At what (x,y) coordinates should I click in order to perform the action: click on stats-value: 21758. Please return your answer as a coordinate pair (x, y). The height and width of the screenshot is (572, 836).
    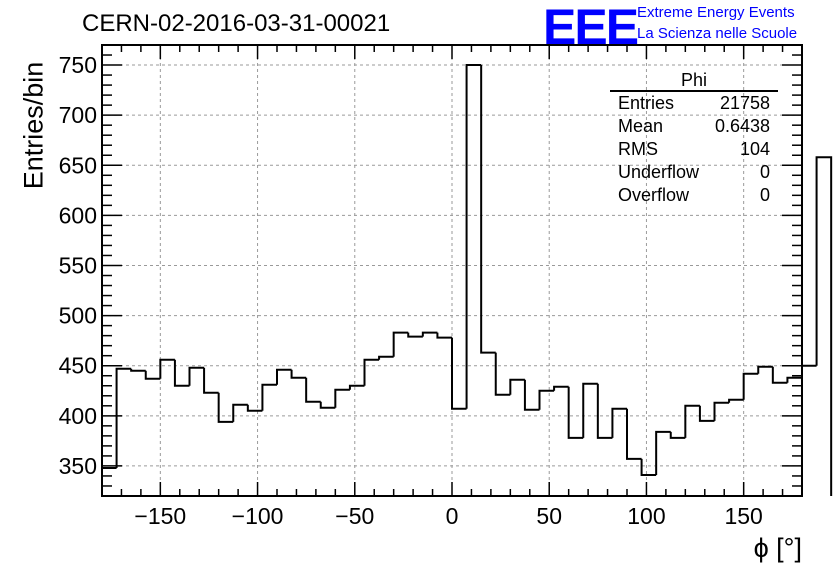
    Looking at the image, I should click on (744, 103).